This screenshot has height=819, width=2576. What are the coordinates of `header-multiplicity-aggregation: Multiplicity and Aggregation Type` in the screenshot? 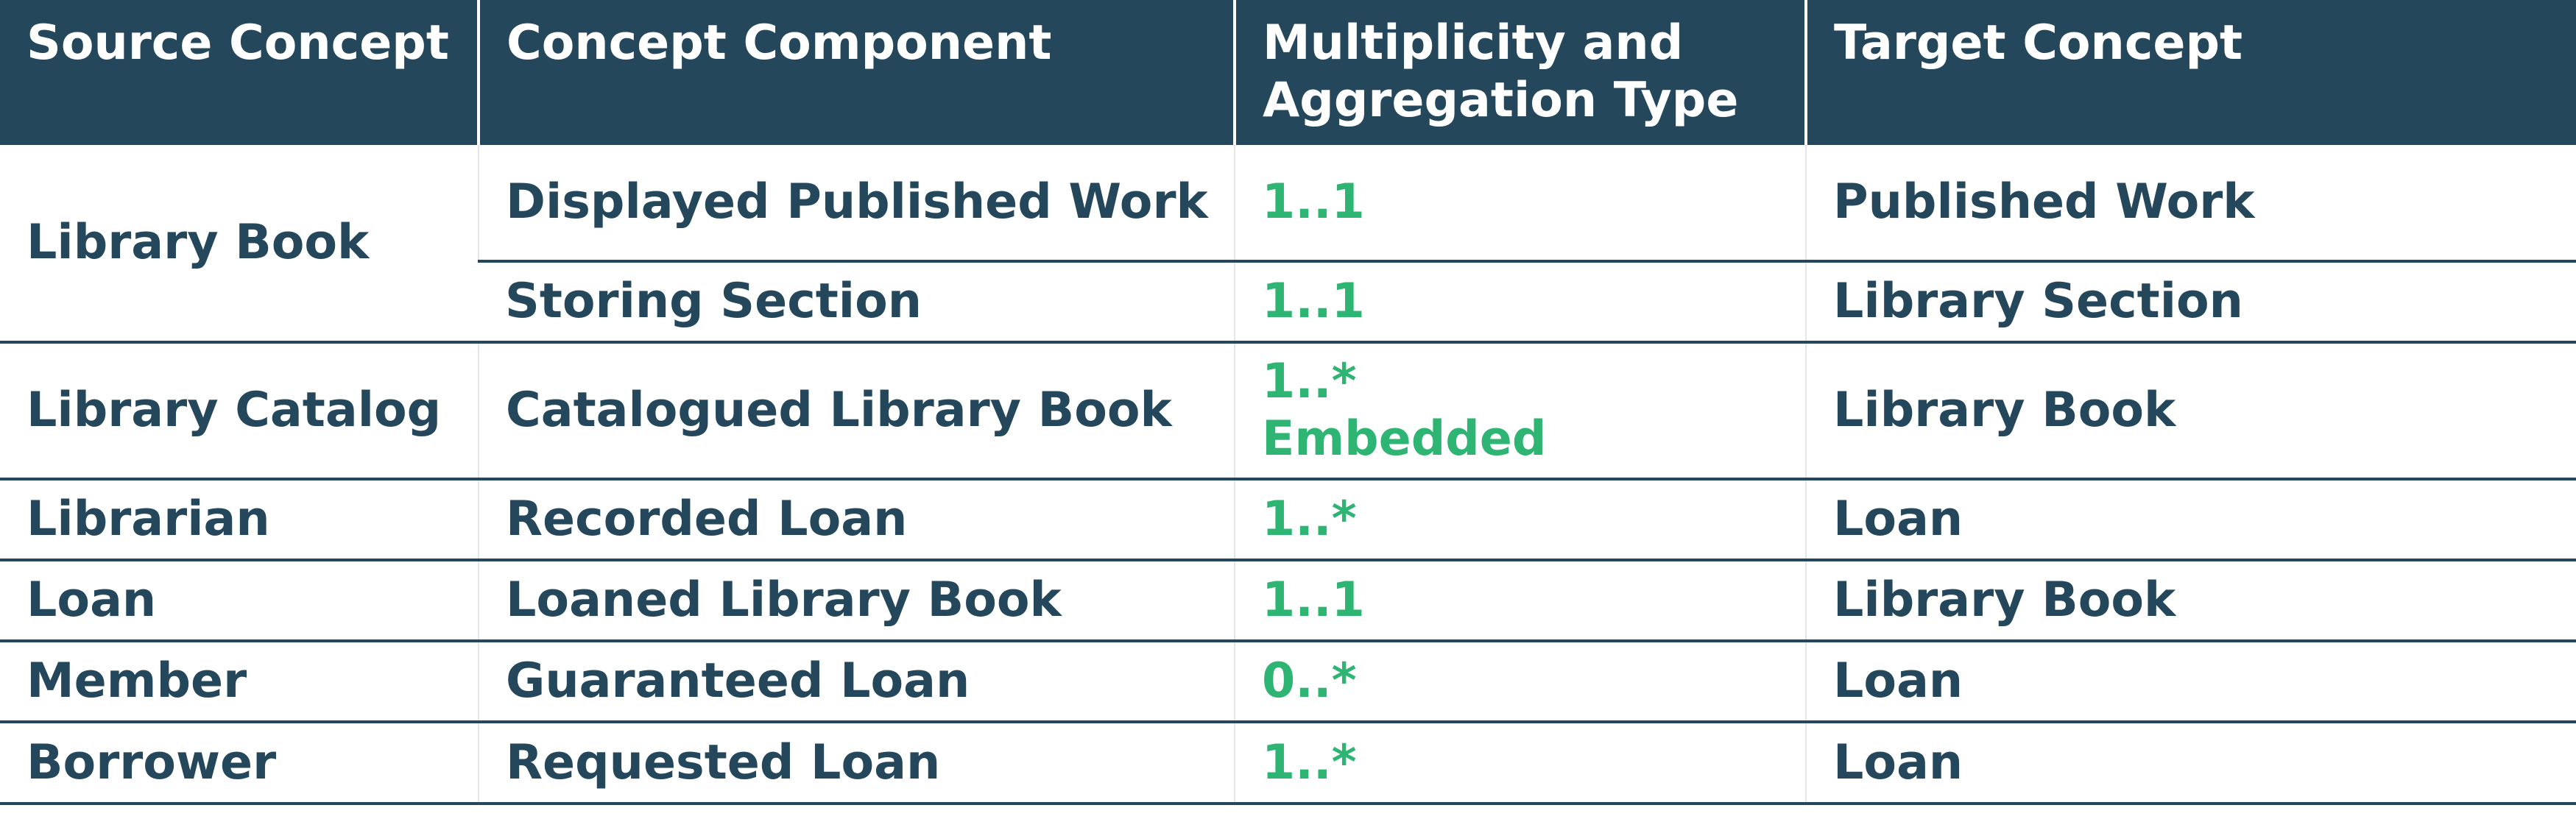 It's located at (1519, 72).